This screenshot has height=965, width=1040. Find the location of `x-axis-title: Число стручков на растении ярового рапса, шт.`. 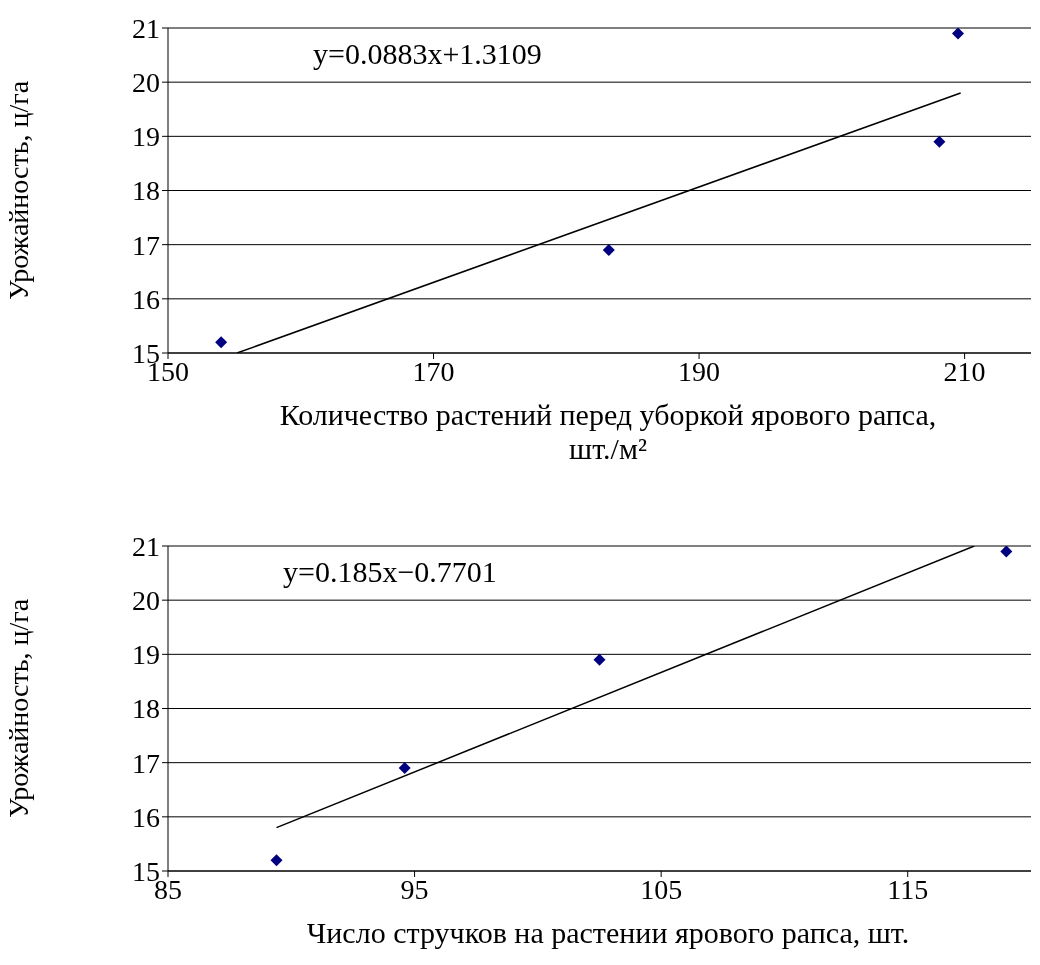

x-axis-title: Число стручков на растении ярового рапса, шт. is located at coordinates (608, 933).